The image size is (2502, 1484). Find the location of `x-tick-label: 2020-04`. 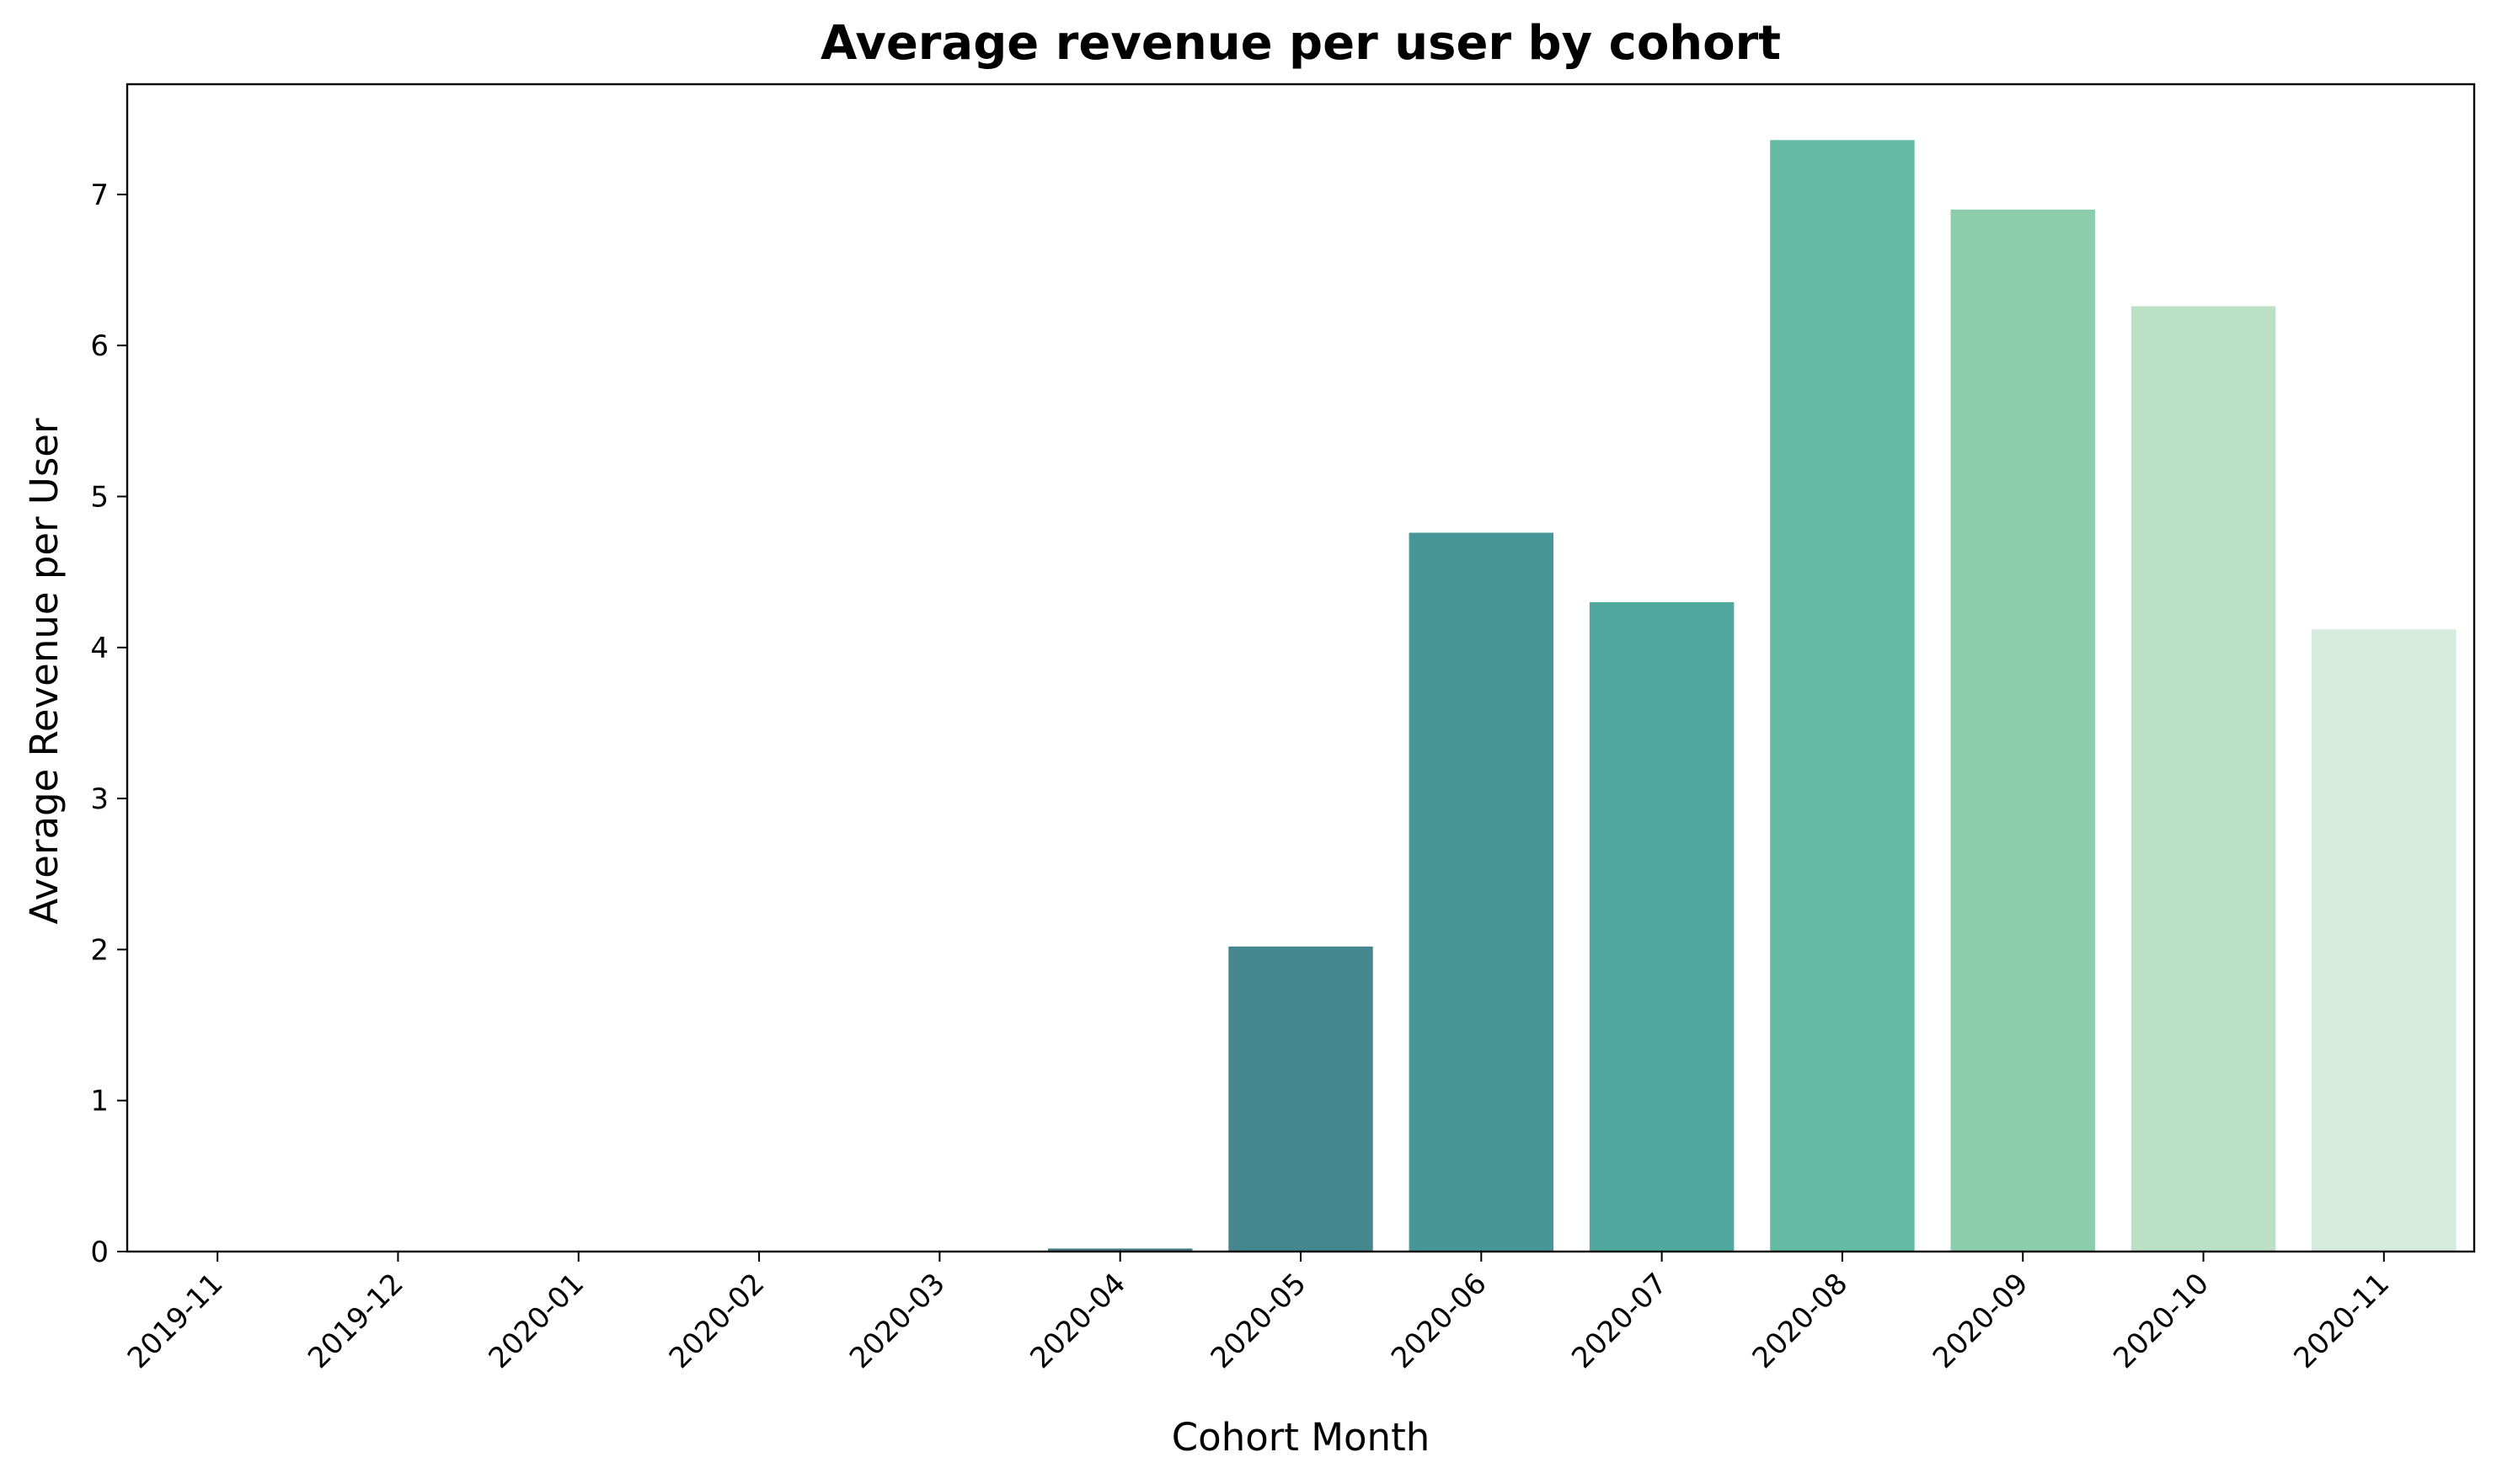

x-tick-label: 2020-04 is located at coordinates (1078, 1321).